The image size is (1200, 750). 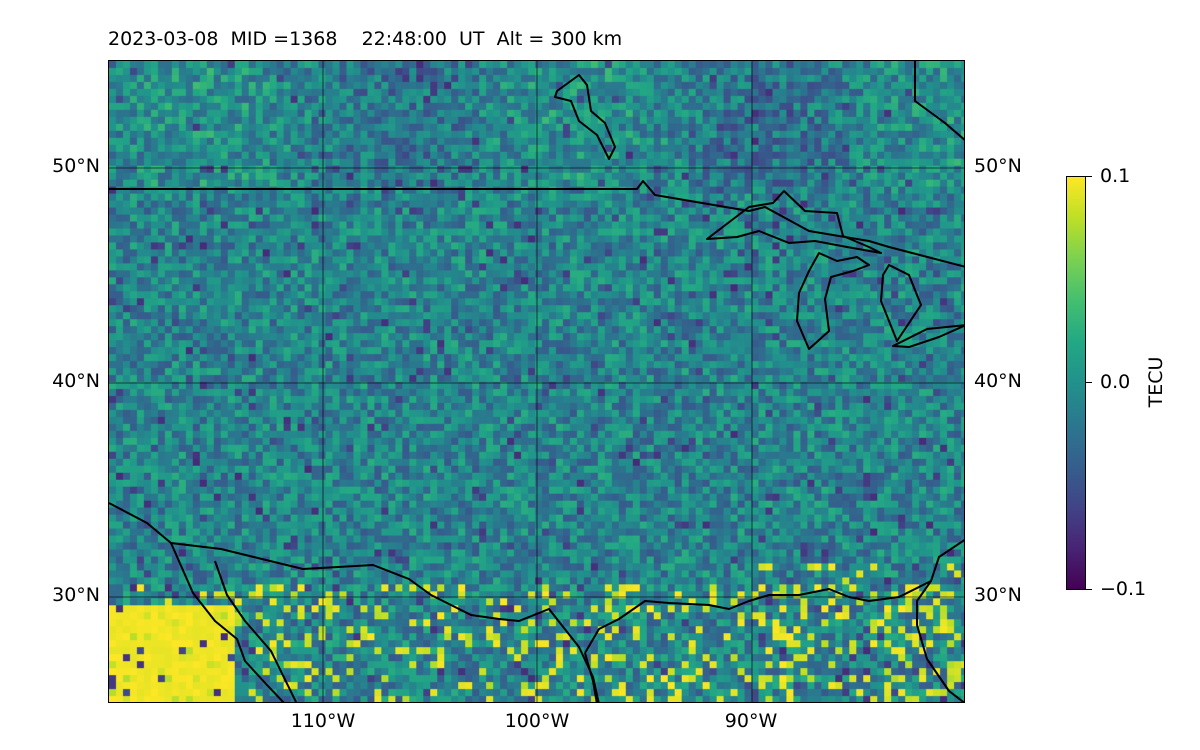 What do you see at coordinates (76, 166) in the screenshot?
I see `lat-label-left-50n: 50°N` at bounding box center [76, 166].